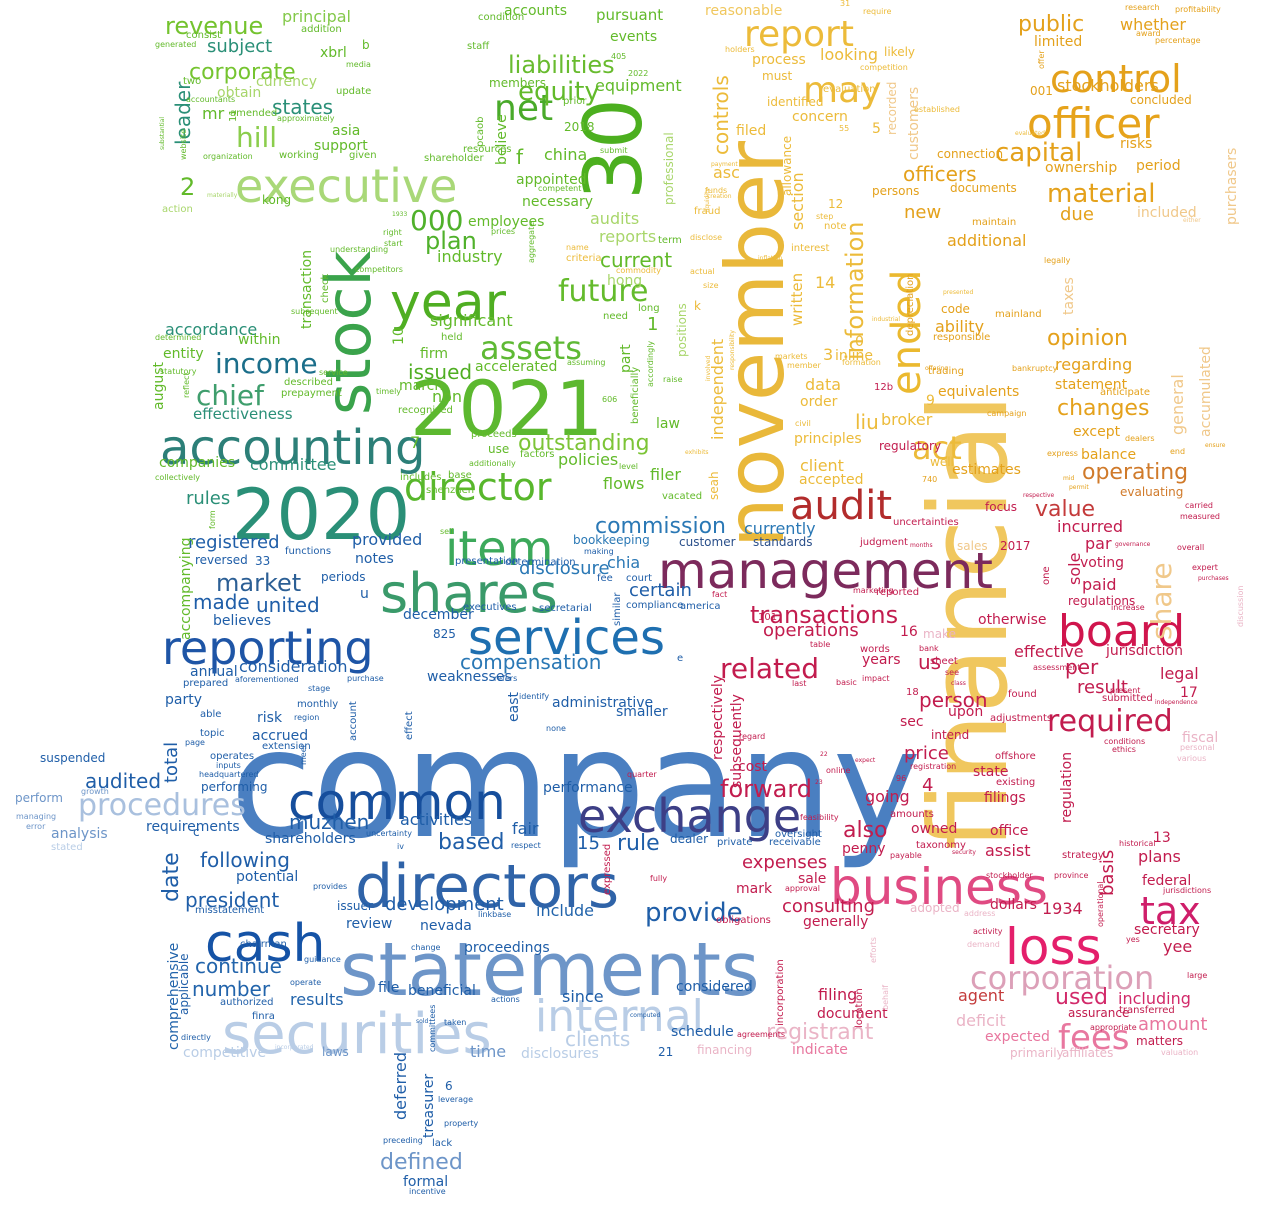  Describe the element at coordinates (507, 409) in the screenshot. I see `word-2021: 2021` at that location.